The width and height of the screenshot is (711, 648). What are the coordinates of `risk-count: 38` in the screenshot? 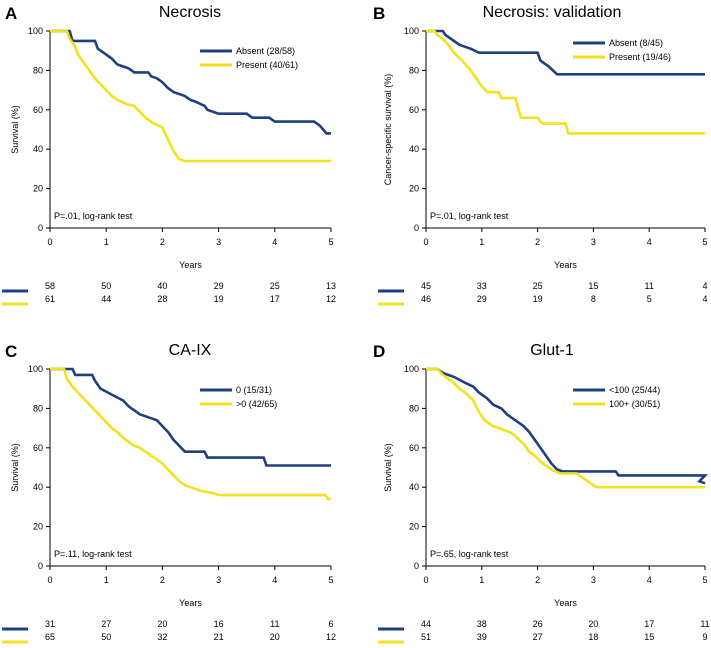 It's located at (482, 624).